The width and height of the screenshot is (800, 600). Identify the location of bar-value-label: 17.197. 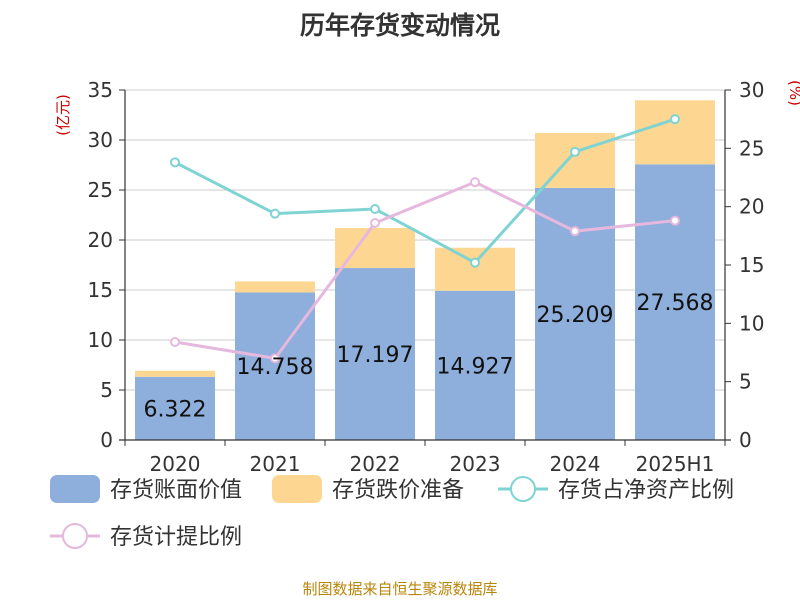
(375, 355).